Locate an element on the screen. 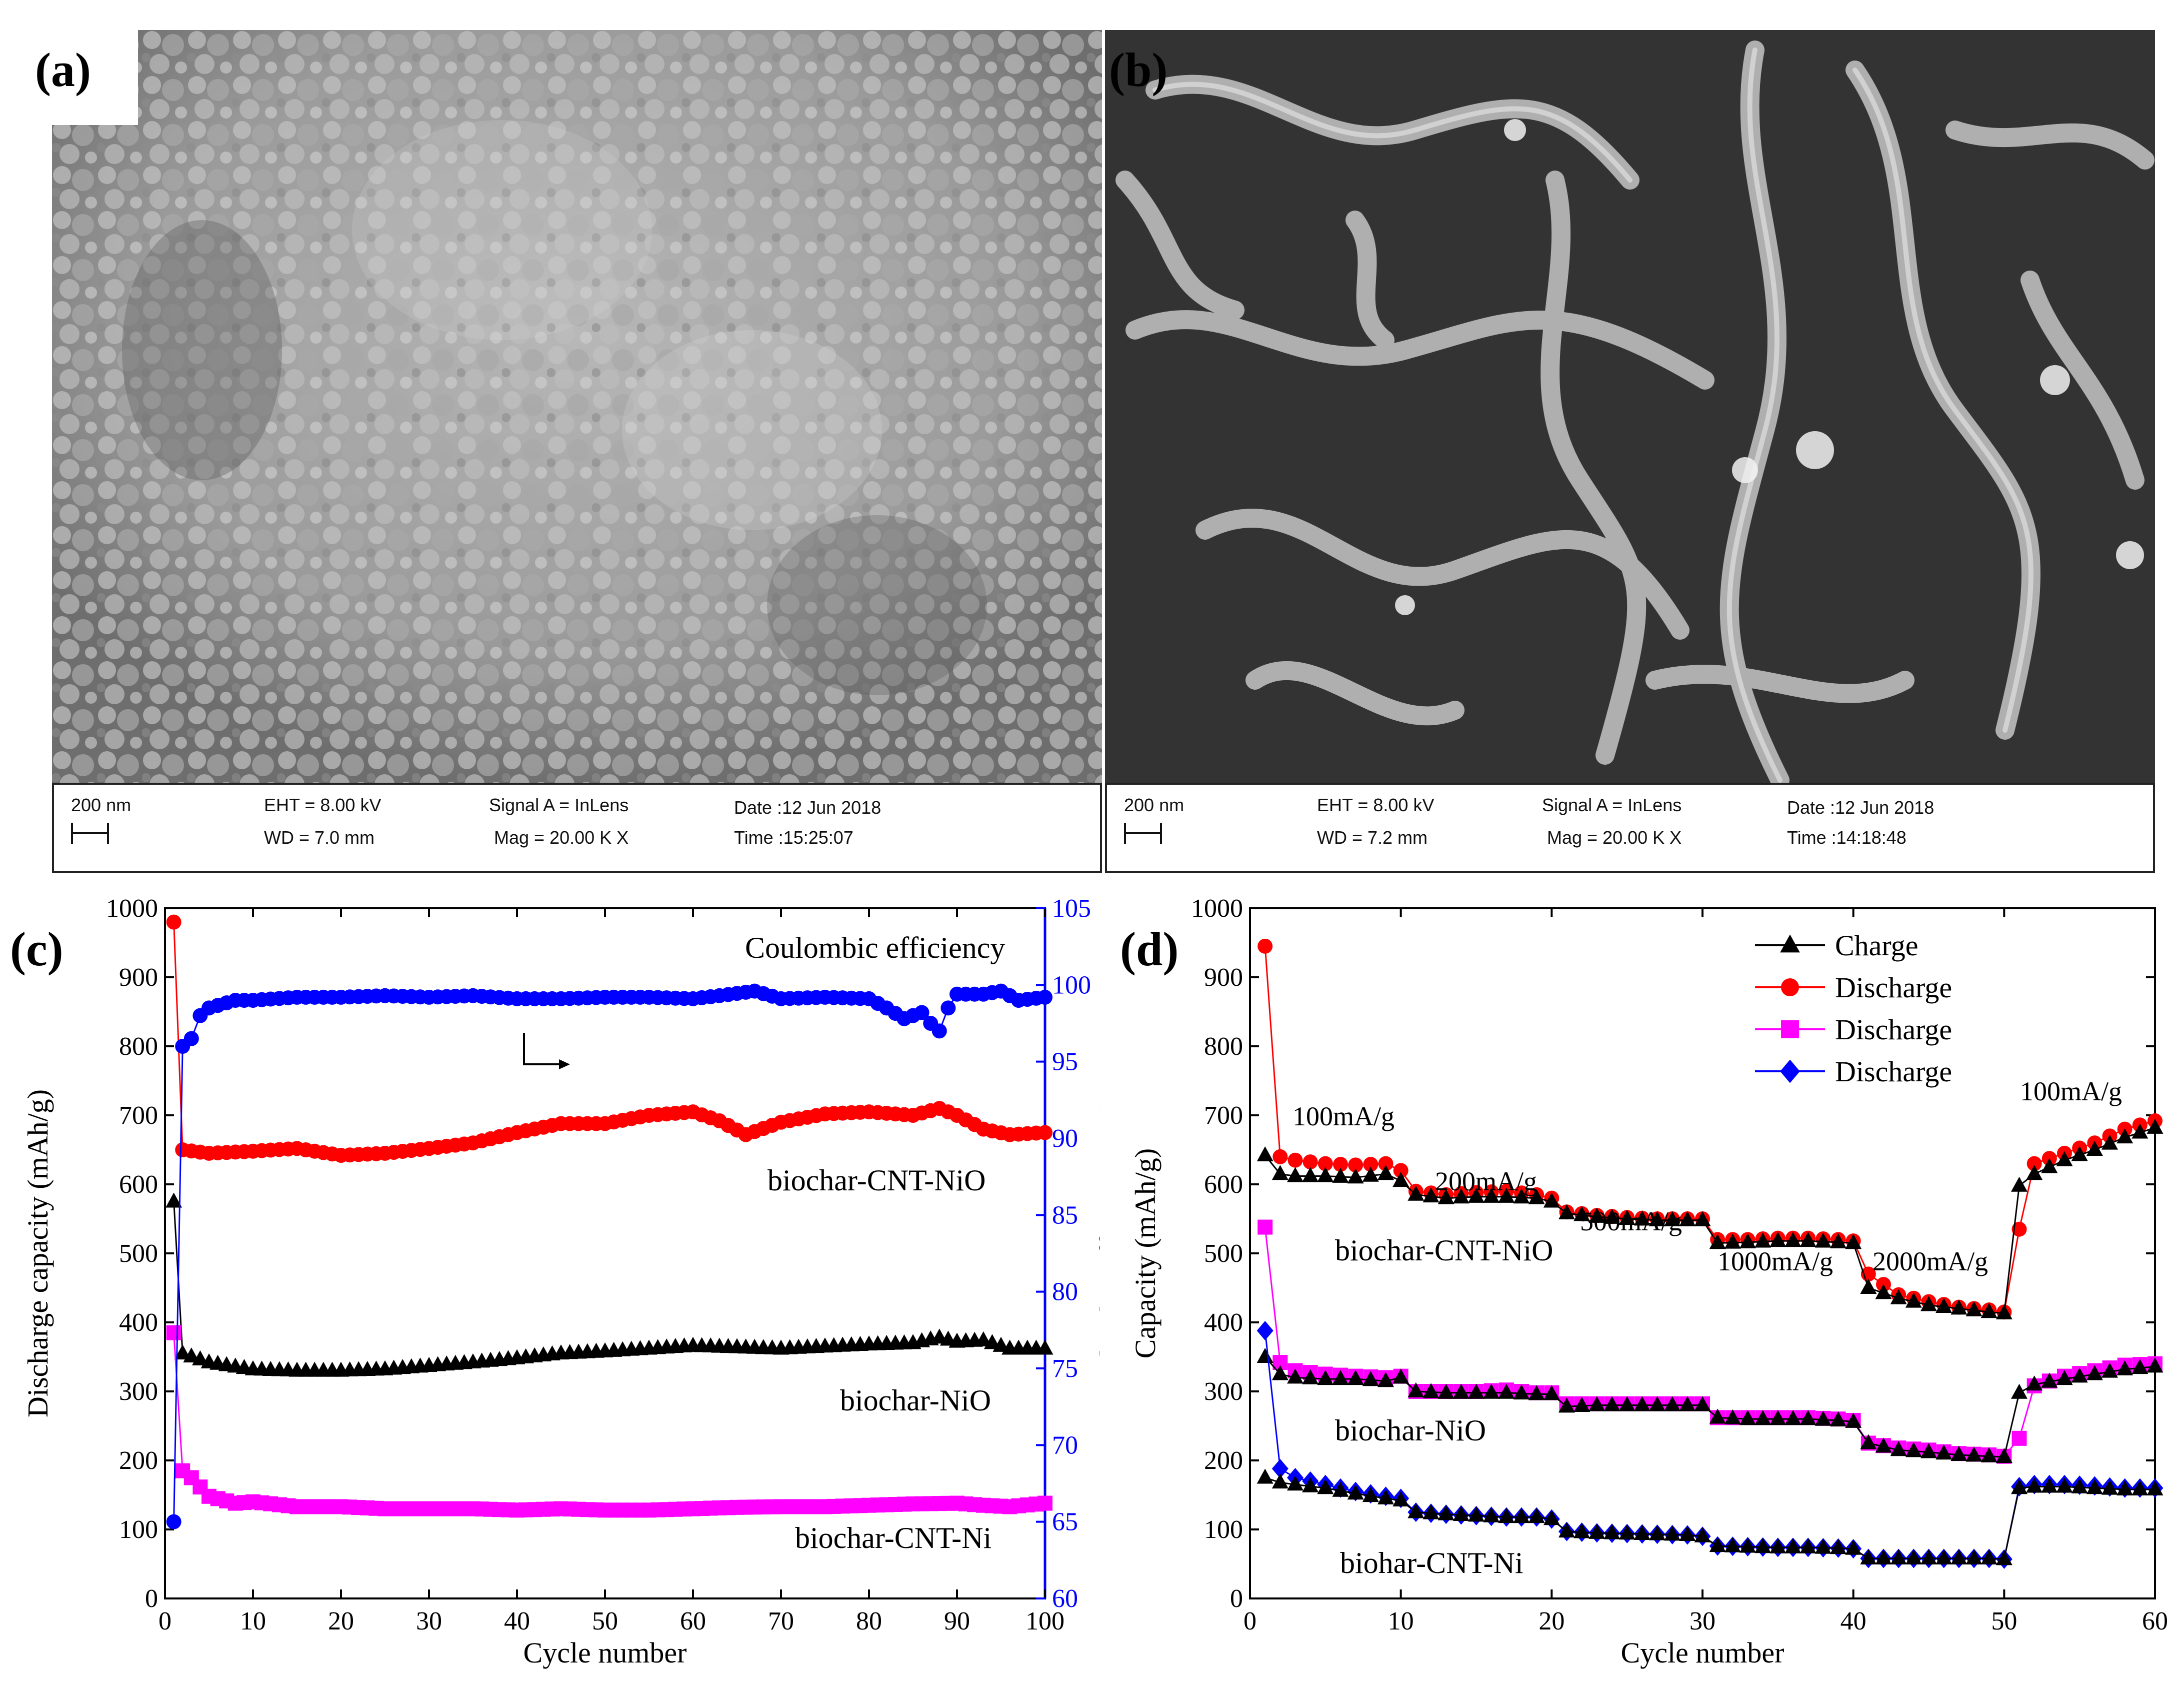  y-tick-label: 900 is located at coordinates (1223, 978).